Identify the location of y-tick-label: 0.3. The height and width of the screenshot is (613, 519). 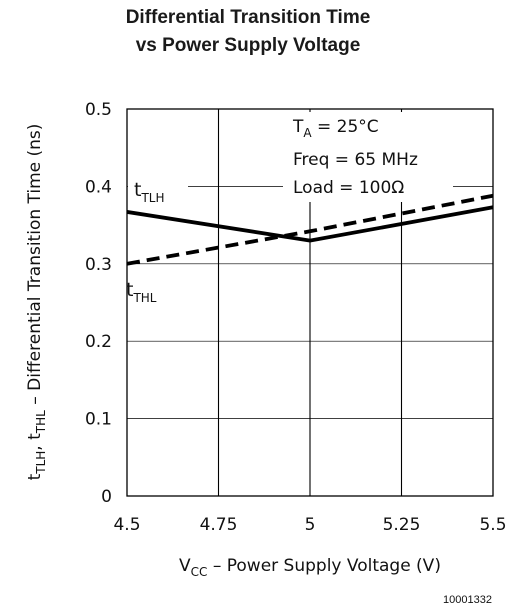
(98, 265).